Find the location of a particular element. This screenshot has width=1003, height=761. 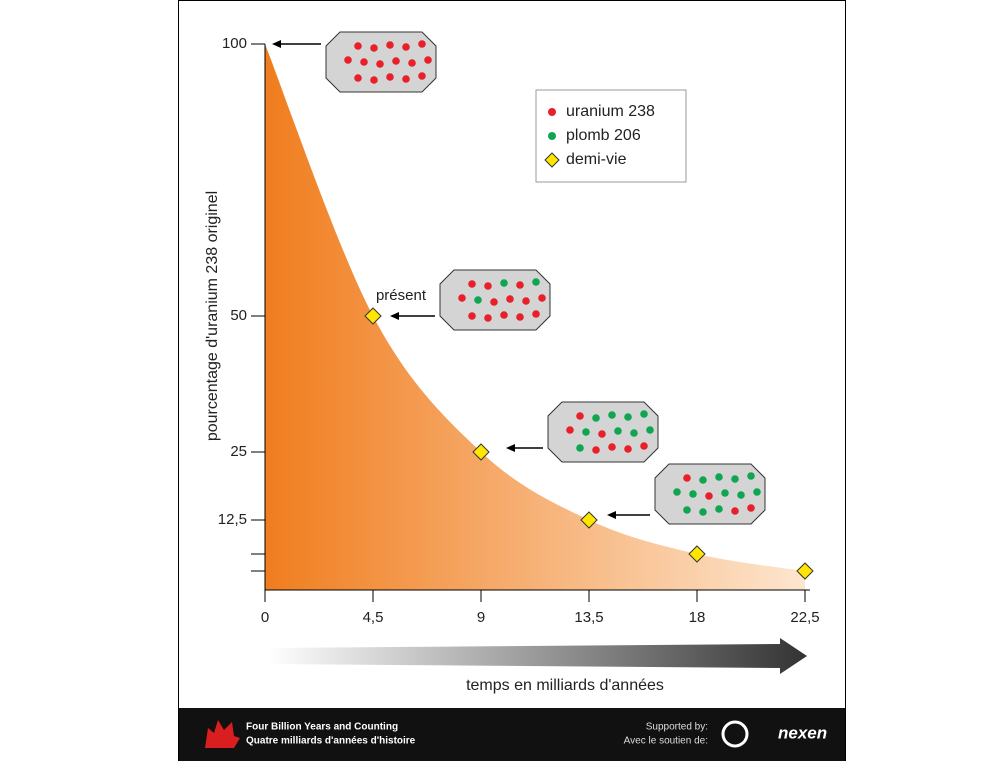

footer-subtitle: Quatre milliards d'années d'histoire is located at coordinates (331, 741).